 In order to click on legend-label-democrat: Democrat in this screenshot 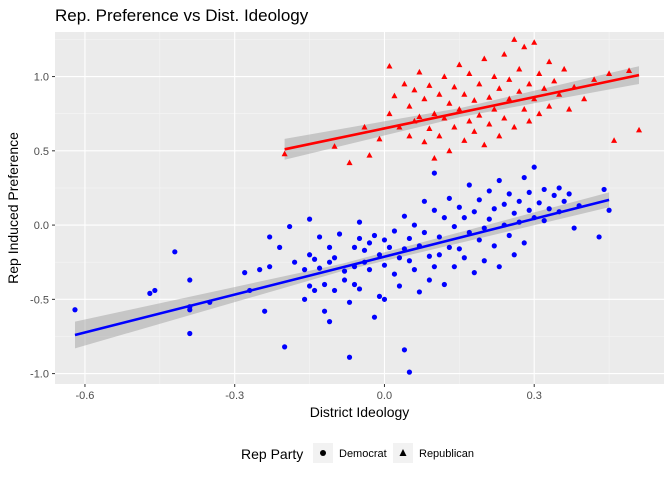, I will do `click(363, 454)`.